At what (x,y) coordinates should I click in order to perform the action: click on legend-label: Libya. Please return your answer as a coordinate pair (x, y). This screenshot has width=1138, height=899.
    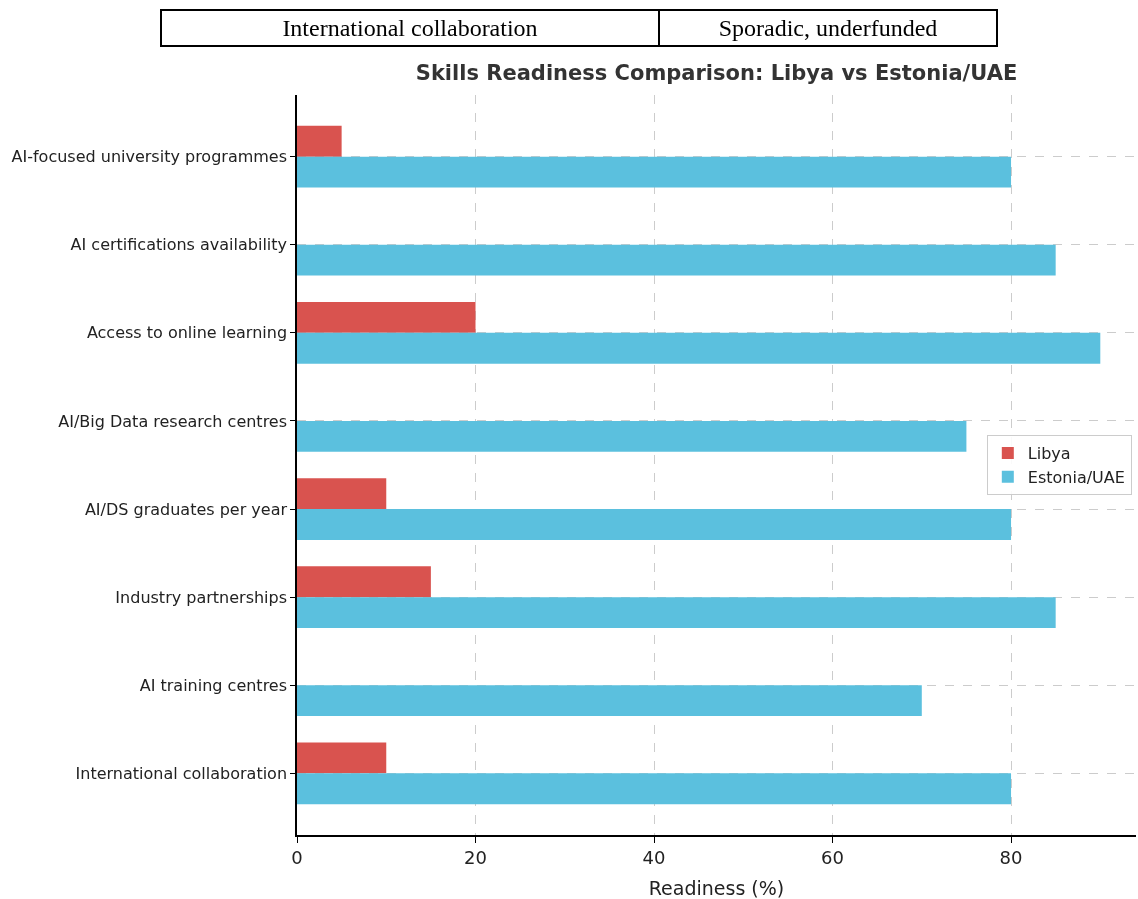
    Looking at the image, I should click on (1049, 454).